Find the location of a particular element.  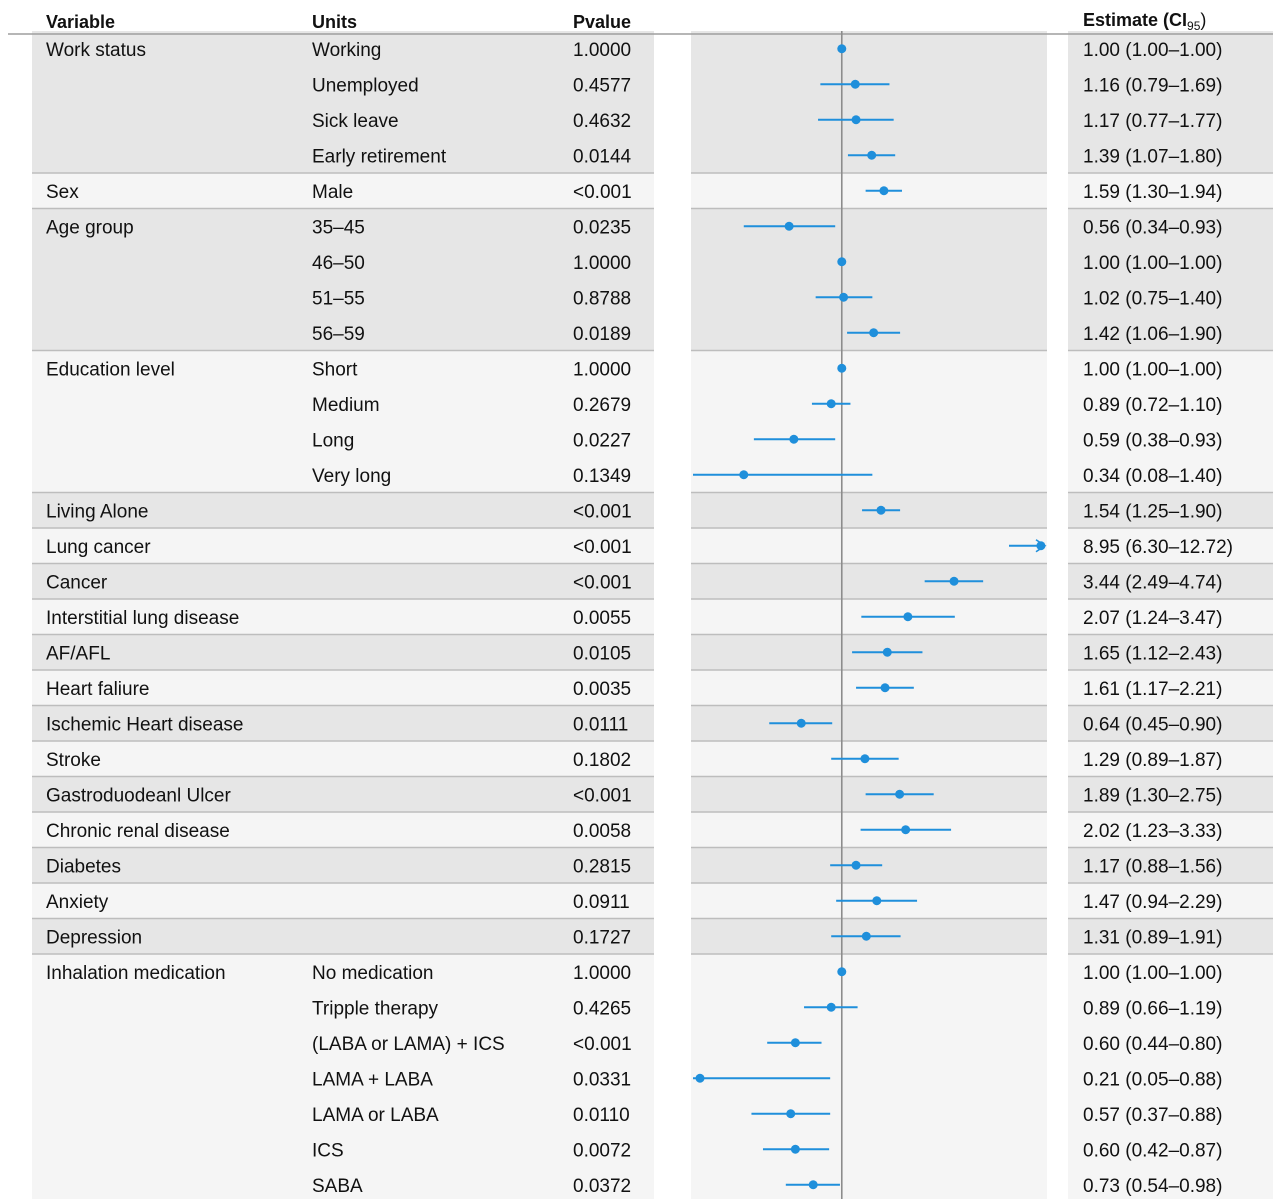

row-variable-15: Cancer is located at coordinates (77, 582).